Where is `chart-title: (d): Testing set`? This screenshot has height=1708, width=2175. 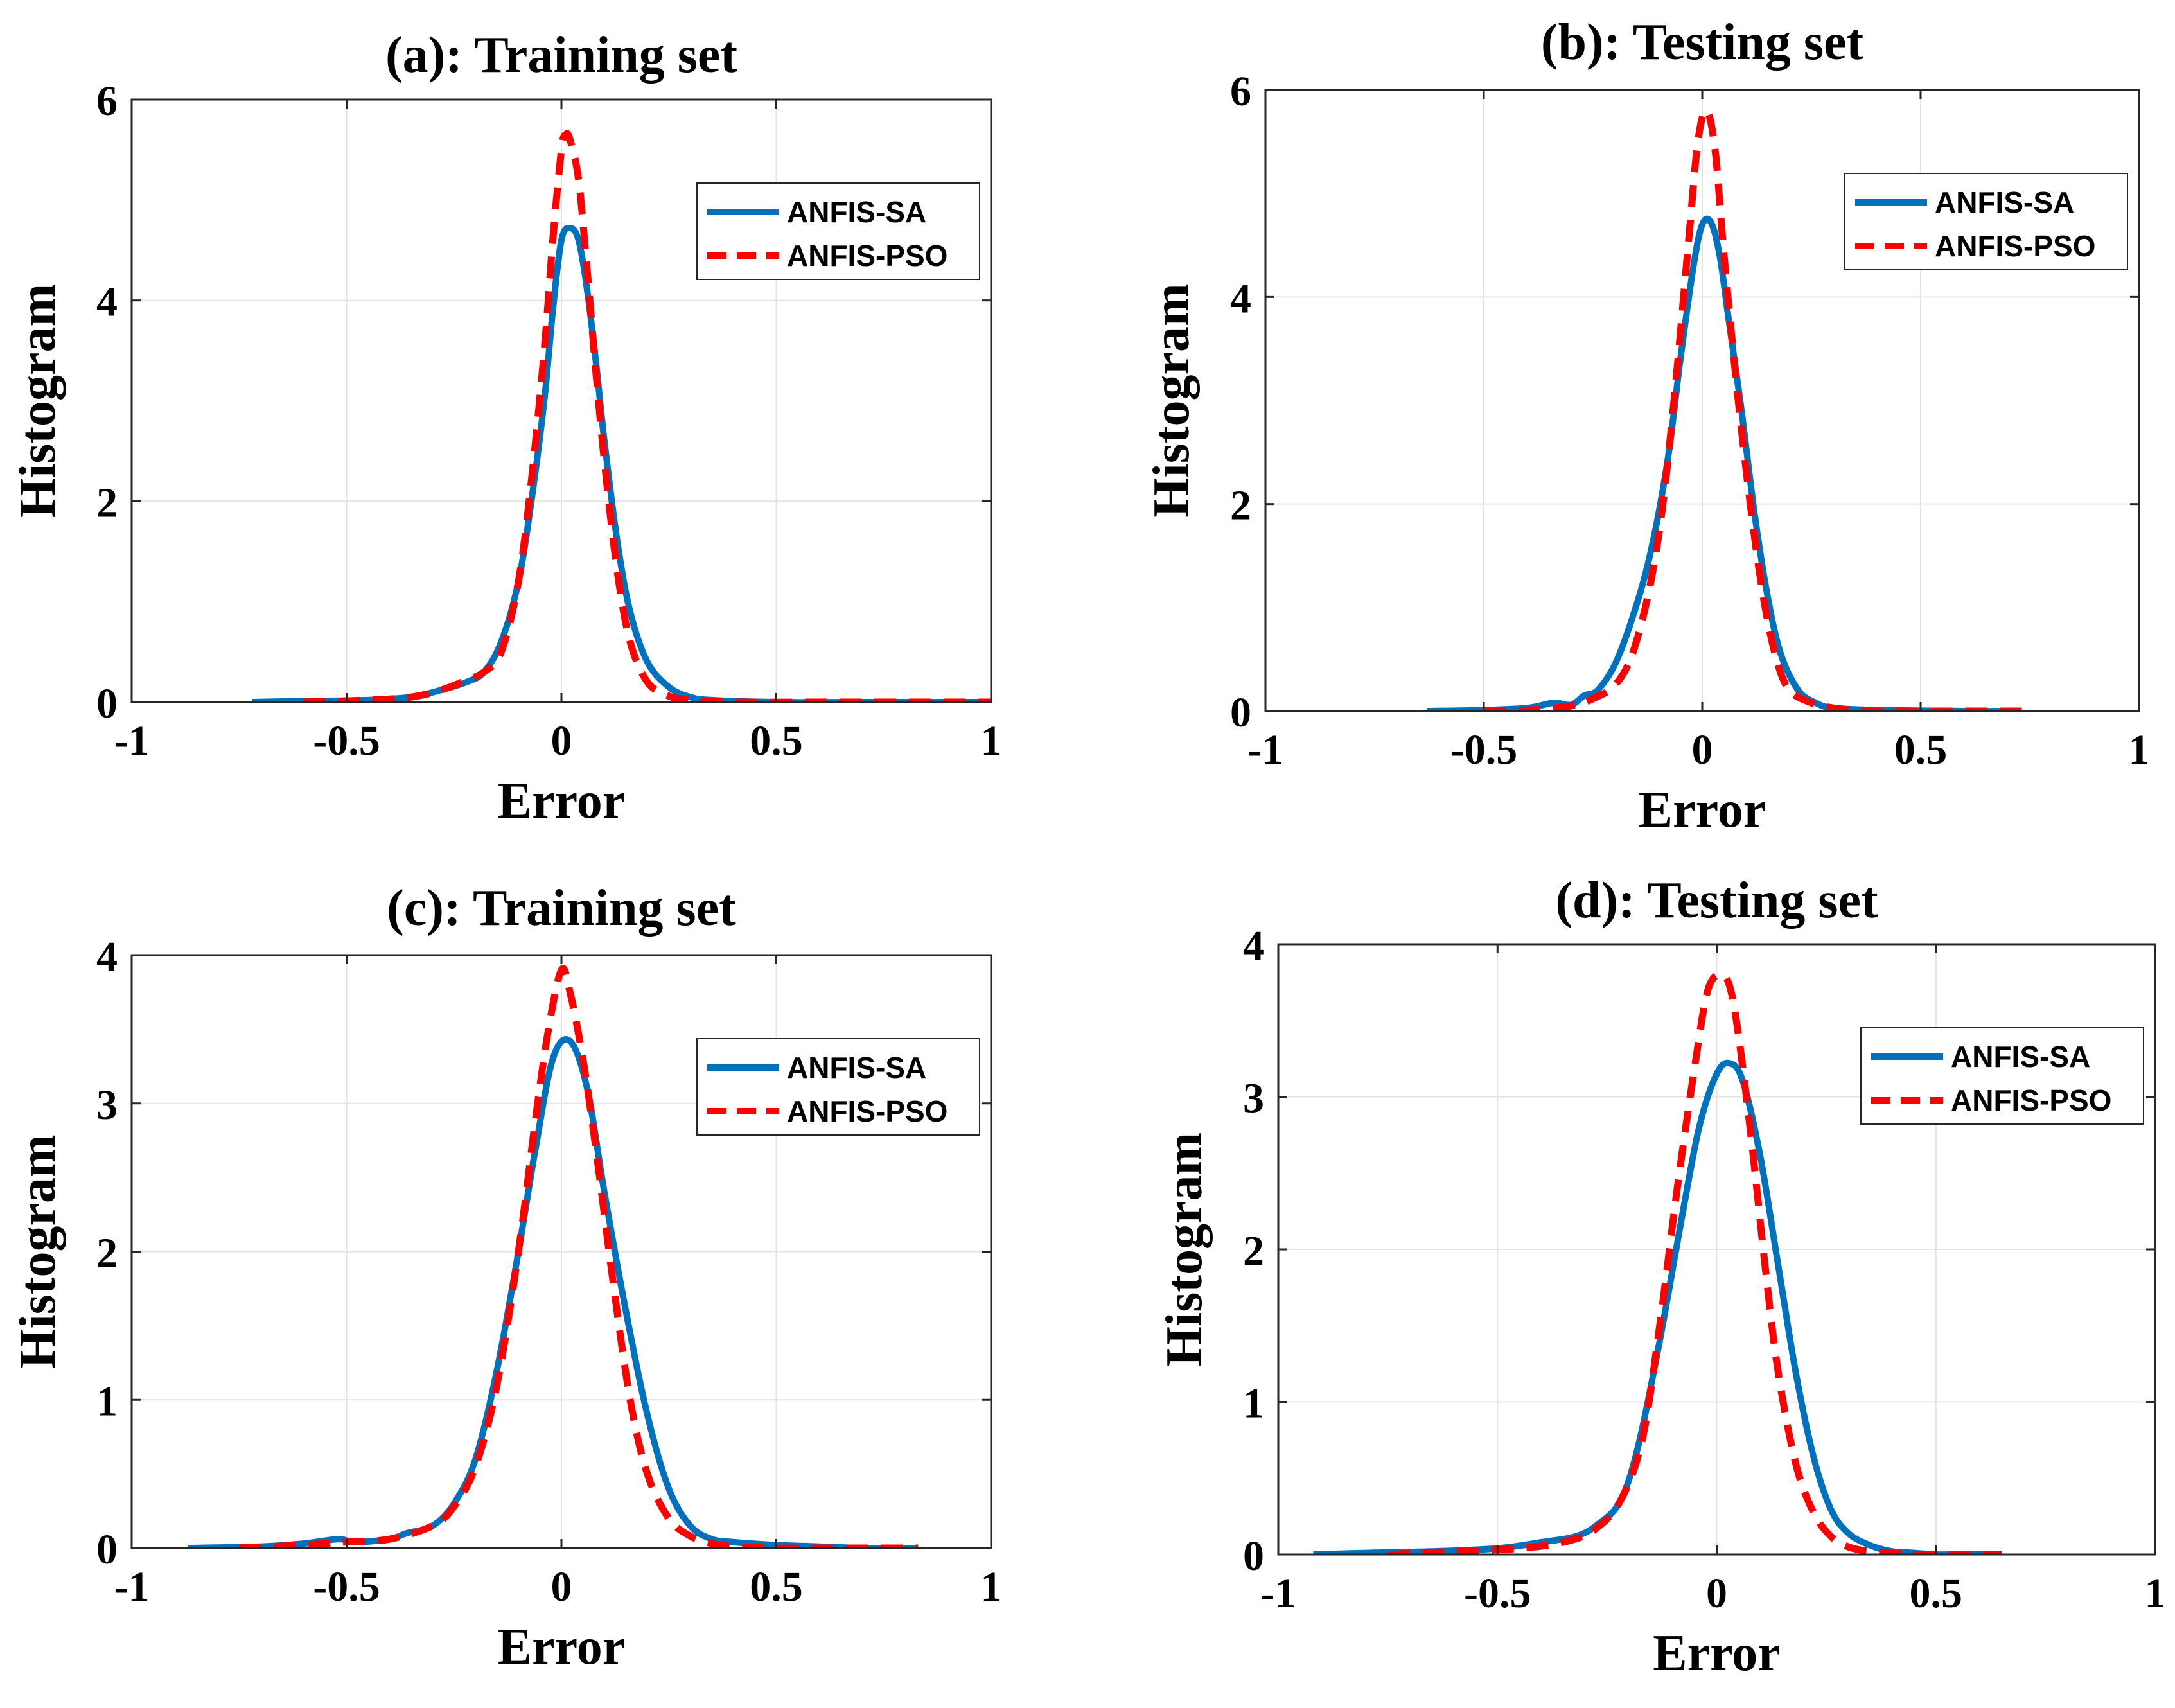
chart-title: (d): Testing set is located at coordinates (1716, 900).